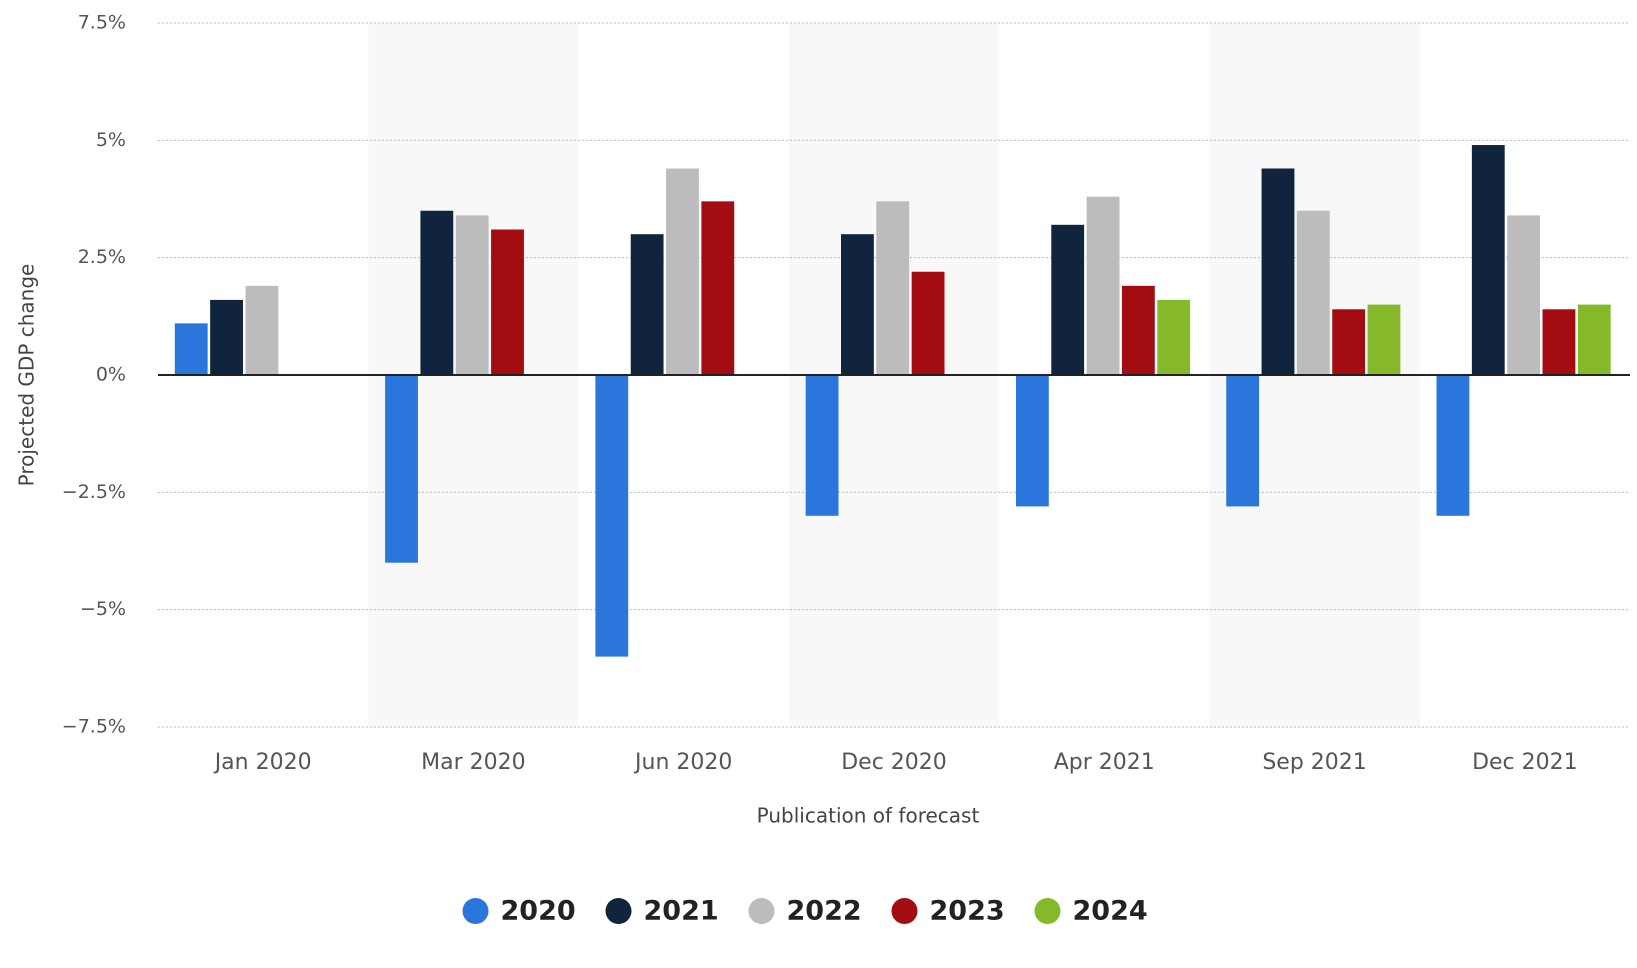 The height and width of the screenshot is (968, 1637). What do you see at coordinates (94, 727) in the screenshot?
I see `y-tick-label: −7.5%` at bounding box center [94, 727].